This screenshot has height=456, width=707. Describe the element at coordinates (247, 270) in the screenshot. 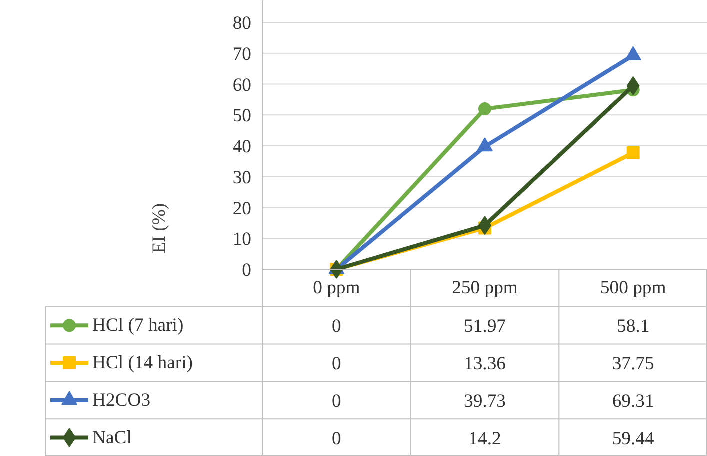

I see `y-tick-label: 0` at that location.